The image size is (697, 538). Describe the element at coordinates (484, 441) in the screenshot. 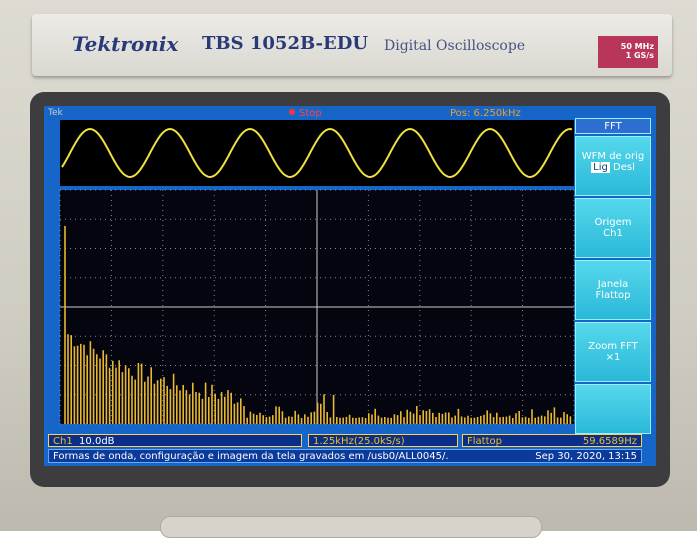

I see `window: Flattop` at that location.